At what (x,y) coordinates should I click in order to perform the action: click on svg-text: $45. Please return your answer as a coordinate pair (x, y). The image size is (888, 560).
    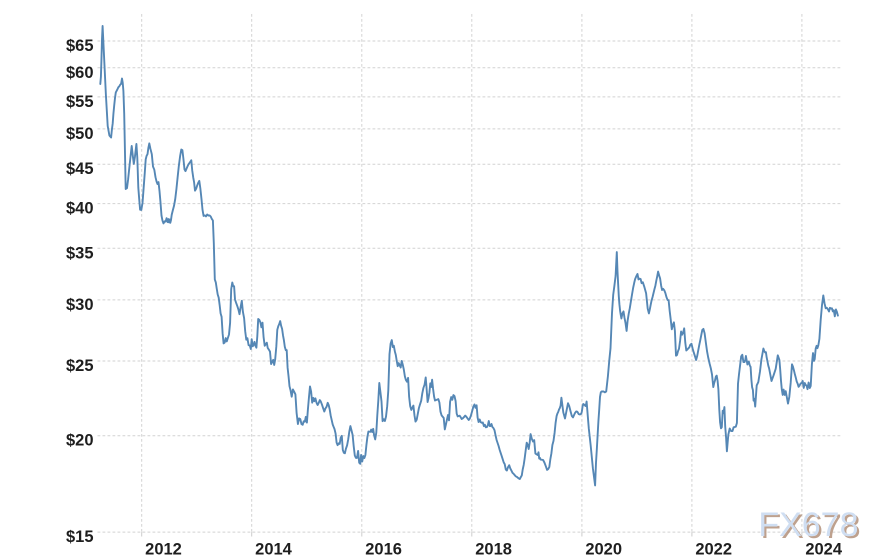
    Looking at the image, I should click on (80, 169).